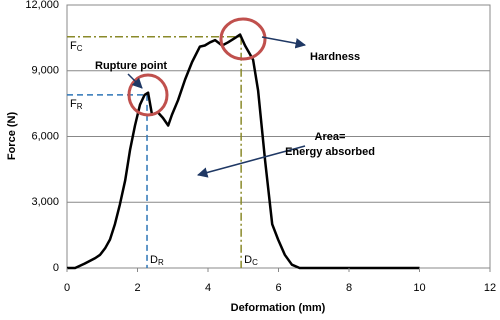 The image size is (500, 320). I want to click on reference-y-label-sub: R, so click(80, 106).